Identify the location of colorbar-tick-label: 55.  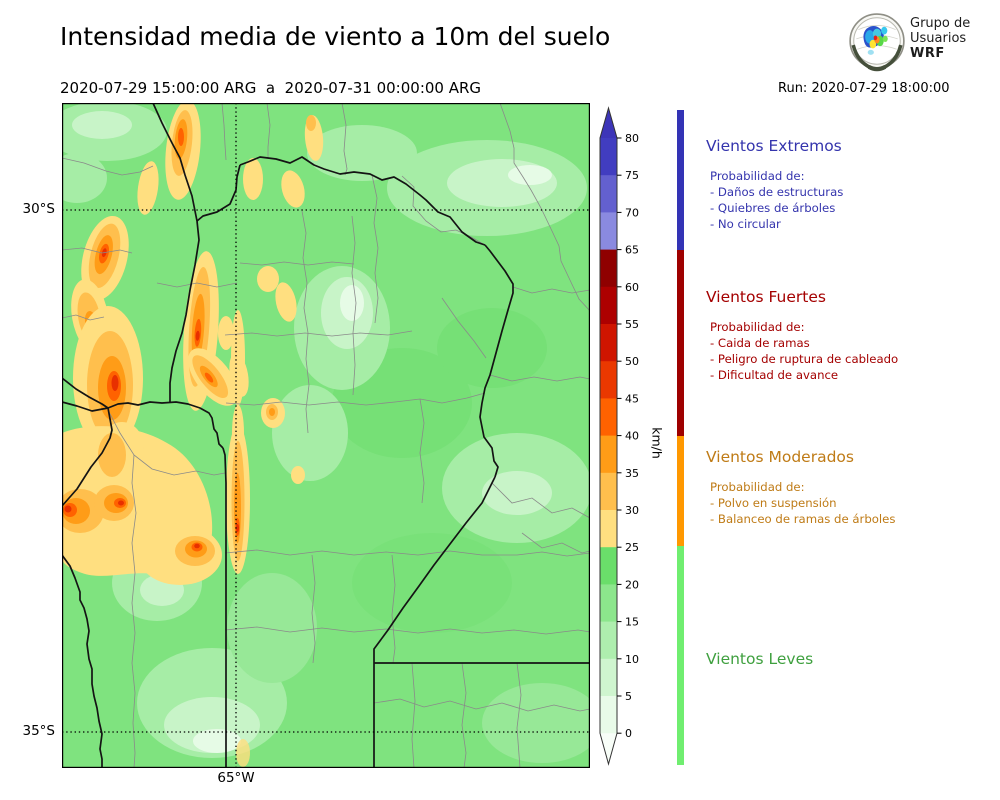
(632, 324).